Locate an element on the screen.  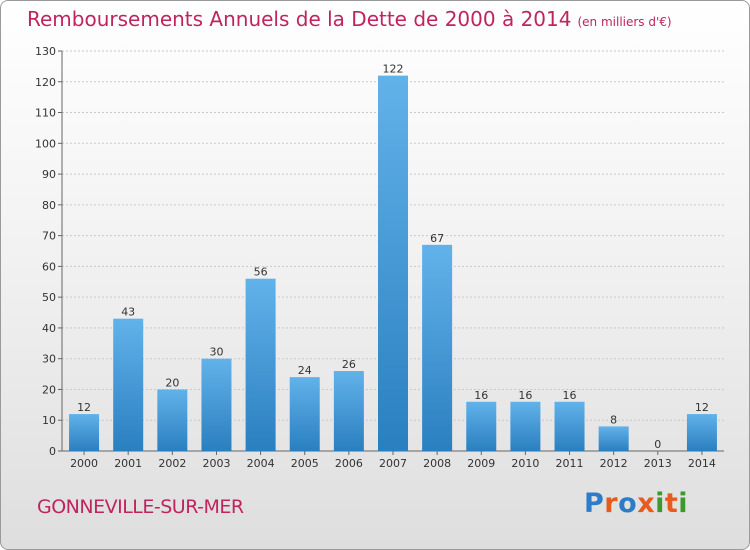
logo-letter: r is located at coordinates (611, 503).